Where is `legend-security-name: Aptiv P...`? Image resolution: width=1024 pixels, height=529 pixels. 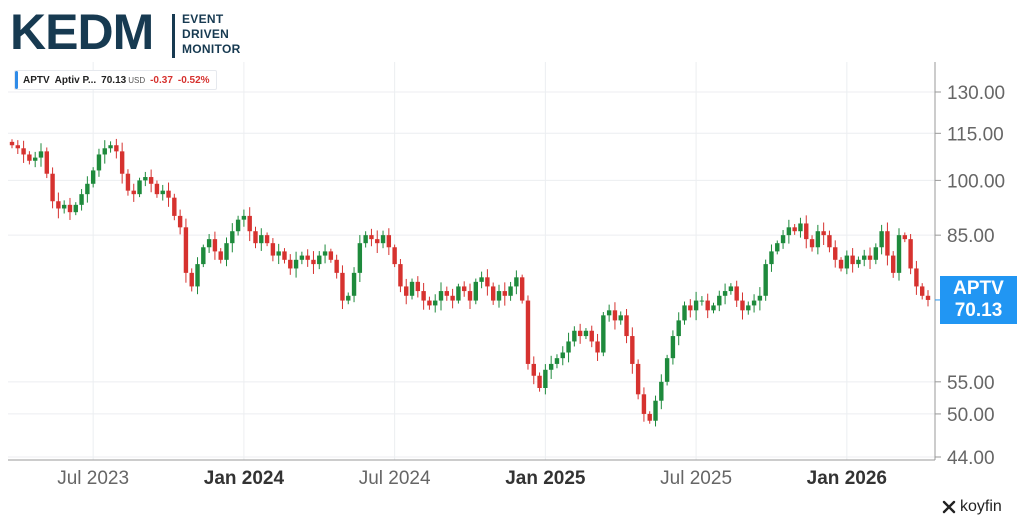 legend-security-name: Aptiv P... is located at coordinates (75, 80).